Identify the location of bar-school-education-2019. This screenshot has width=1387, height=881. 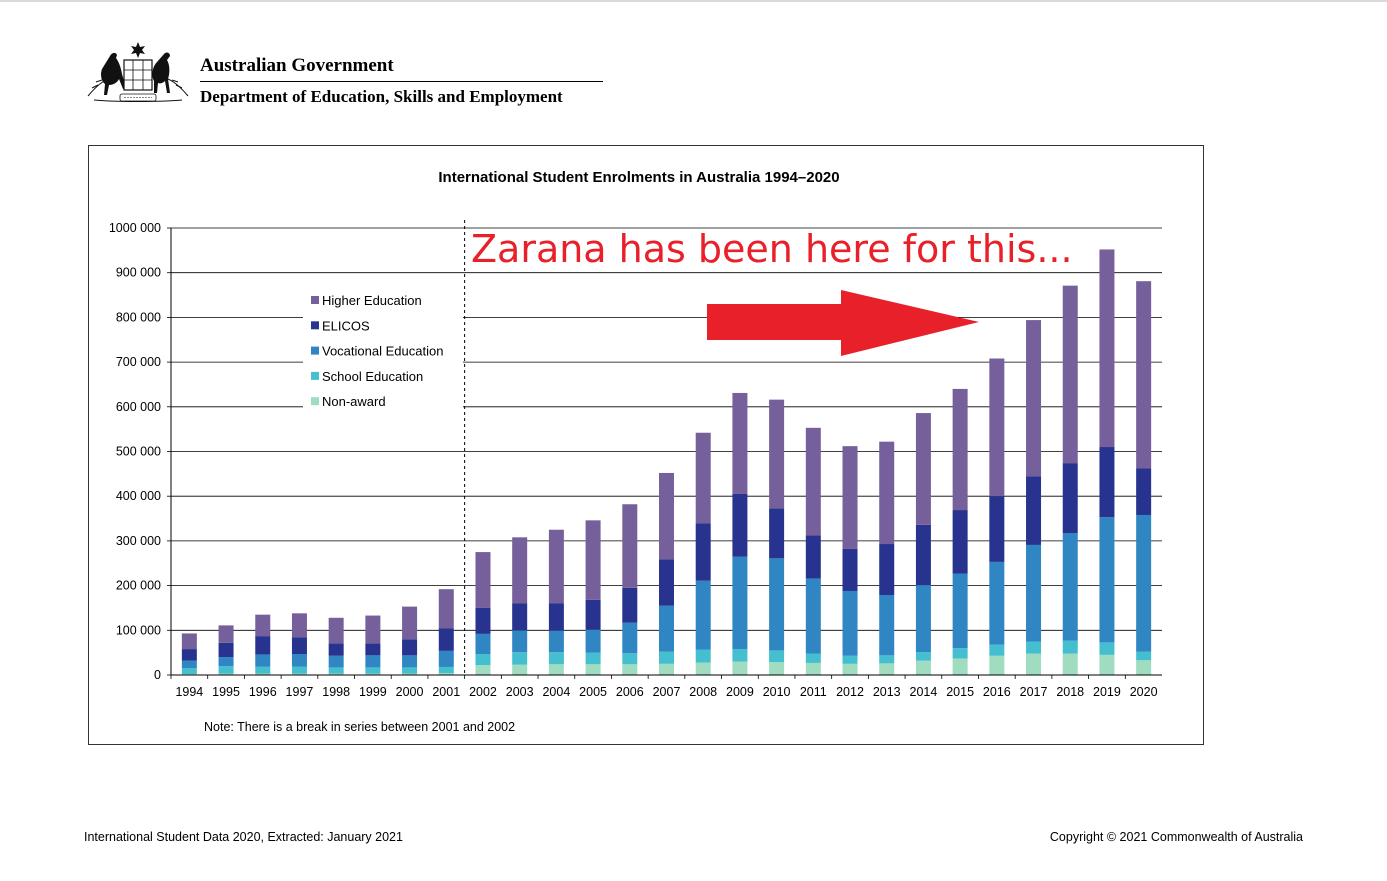
(1107, 648).